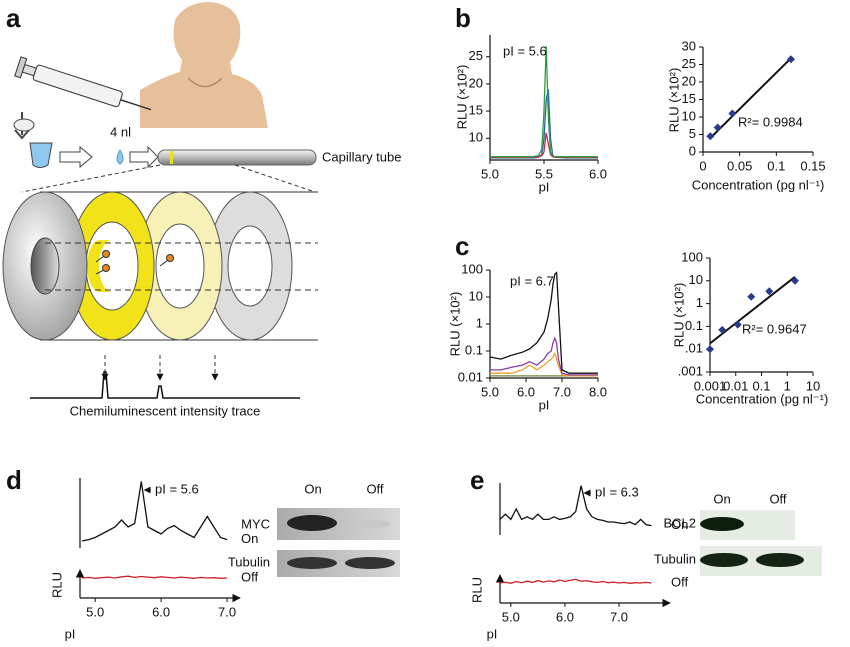 This screenshot has height=647, width=850. Describe the element at coordinates (171, 157) in the screenshot. I see `sample-band` at that location.